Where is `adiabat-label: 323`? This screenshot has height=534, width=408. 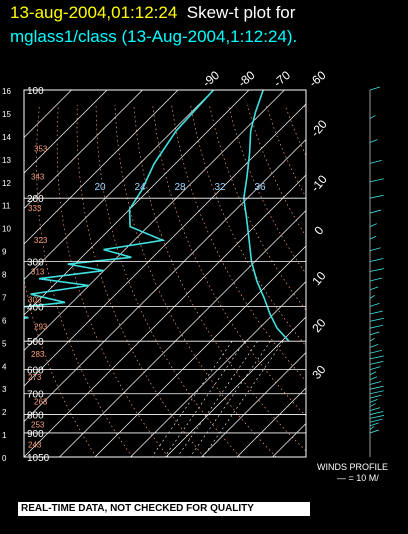 adiabat-label: 323 is located at coordinates (41, 240).